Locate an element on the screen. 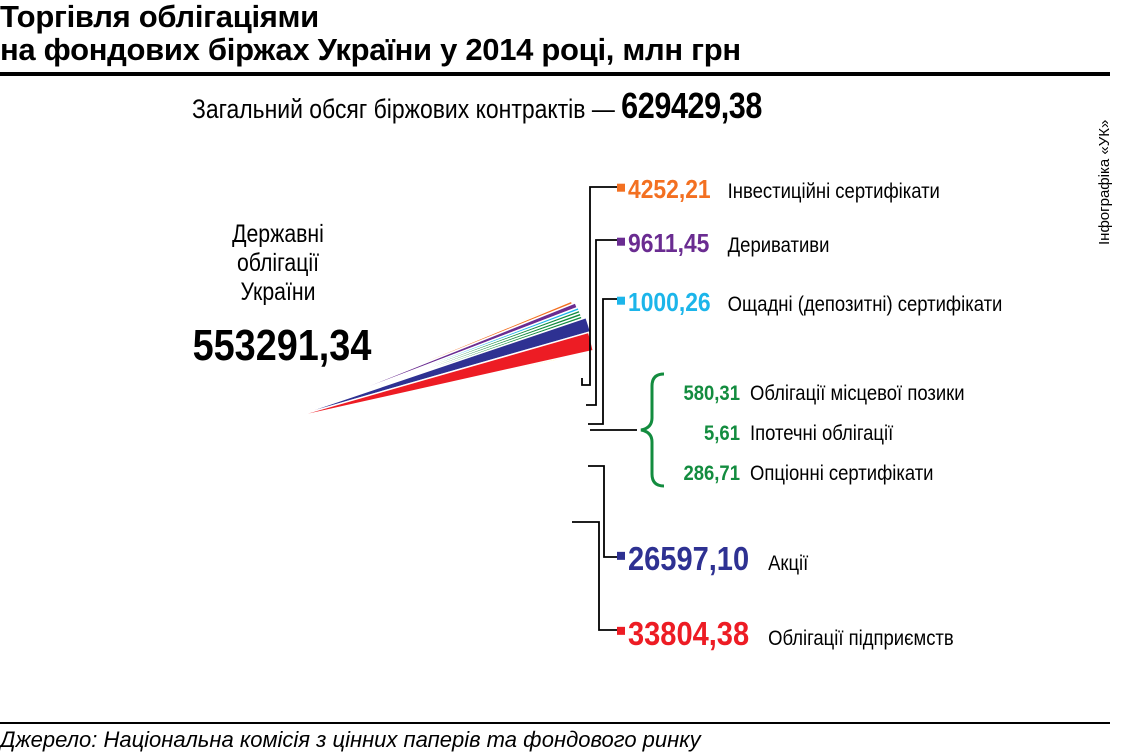  total-value: 629429,38 is located at coordinates (692, 105).